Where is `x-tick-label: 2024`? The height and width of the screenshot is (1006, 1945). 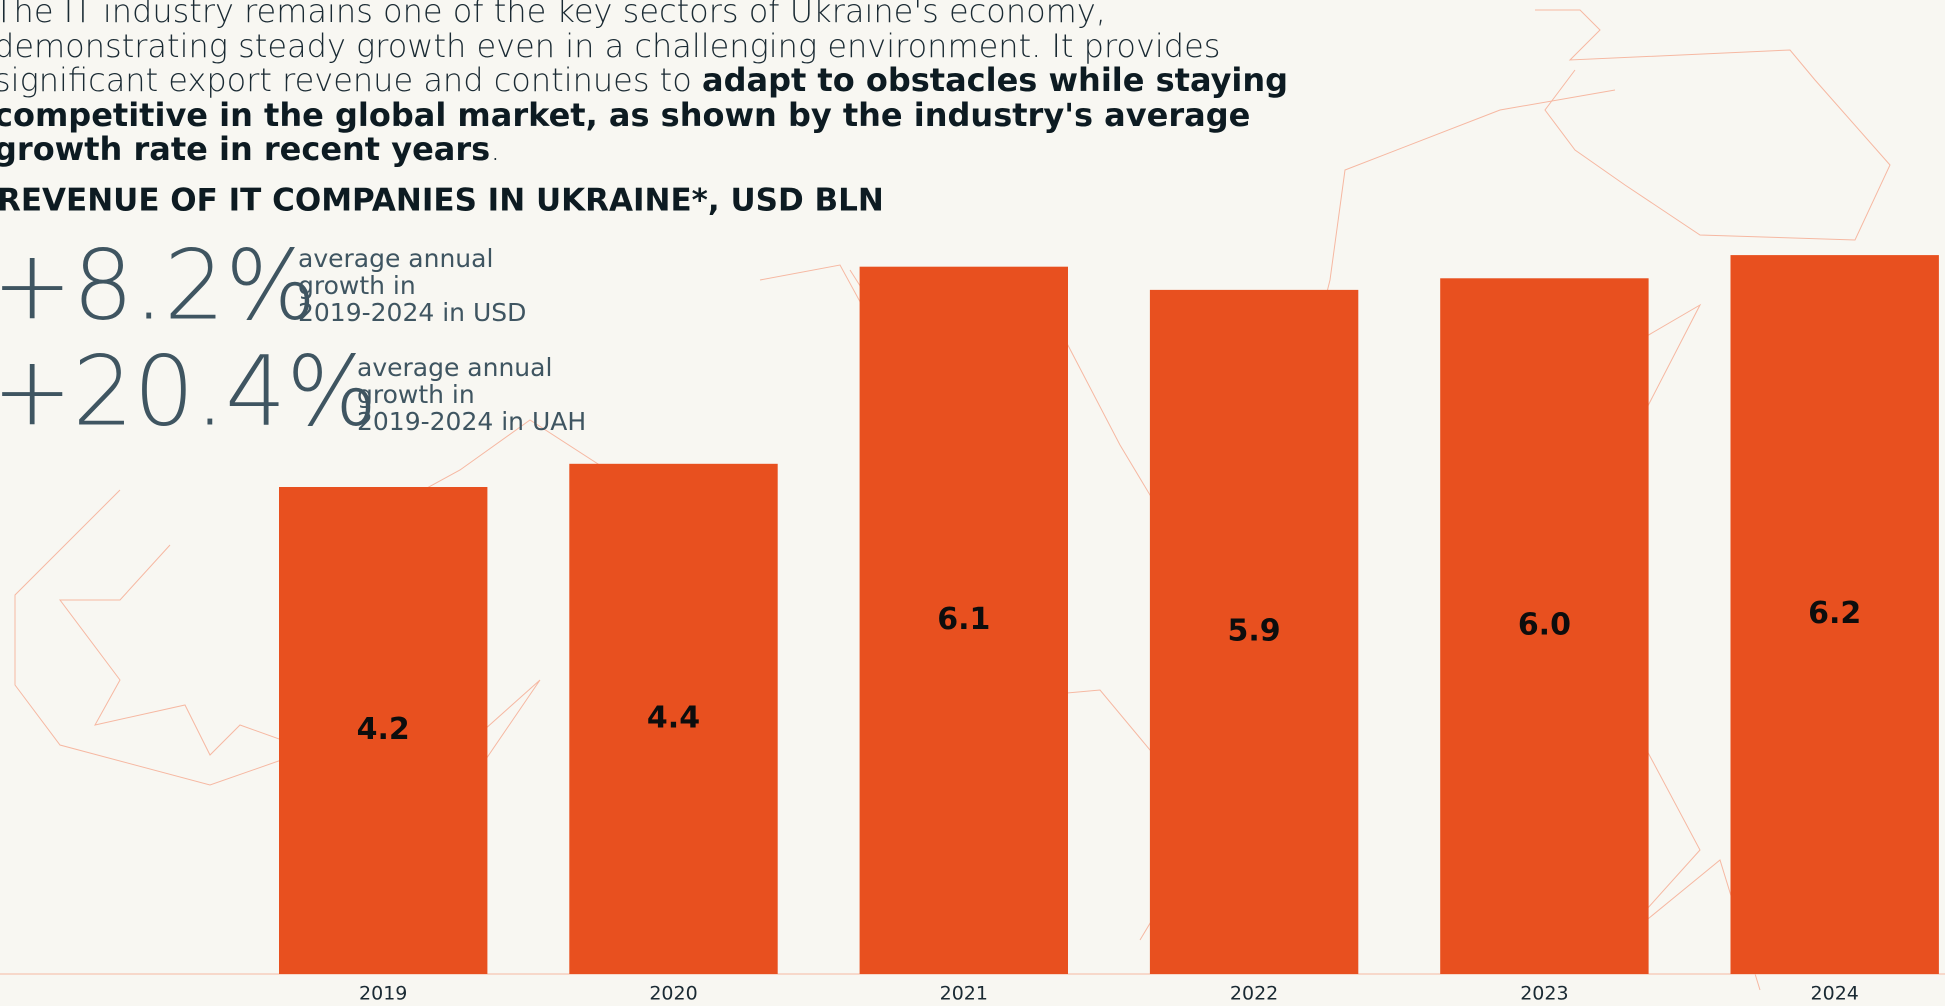 x-tick-label: 2024 is located at coordinates (1835, 994).